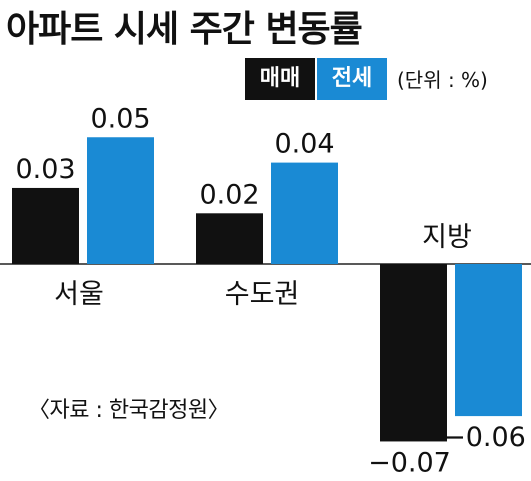 This screenshot has width=531, height=481. I want to click on category-label-0: 서울, so click(79, 294).